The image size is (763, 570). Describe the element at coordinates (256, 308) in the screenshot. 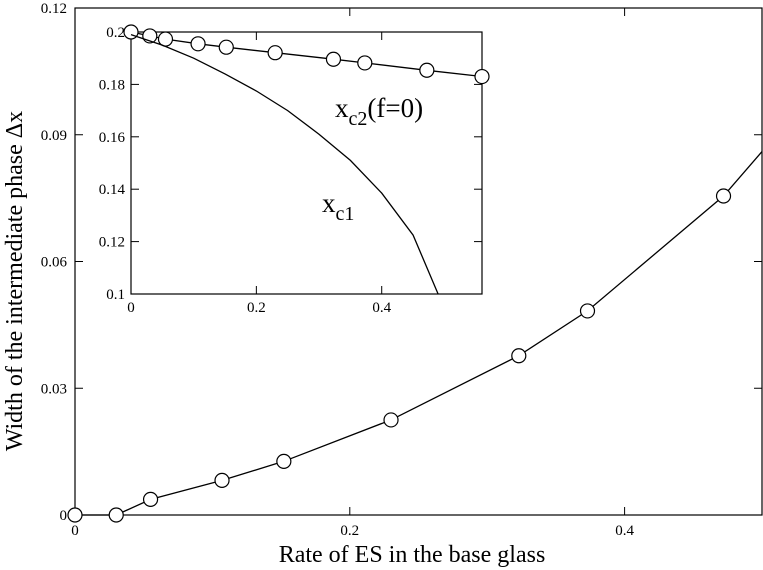

I see `inset-x-tick-label: 0.2` at that location.